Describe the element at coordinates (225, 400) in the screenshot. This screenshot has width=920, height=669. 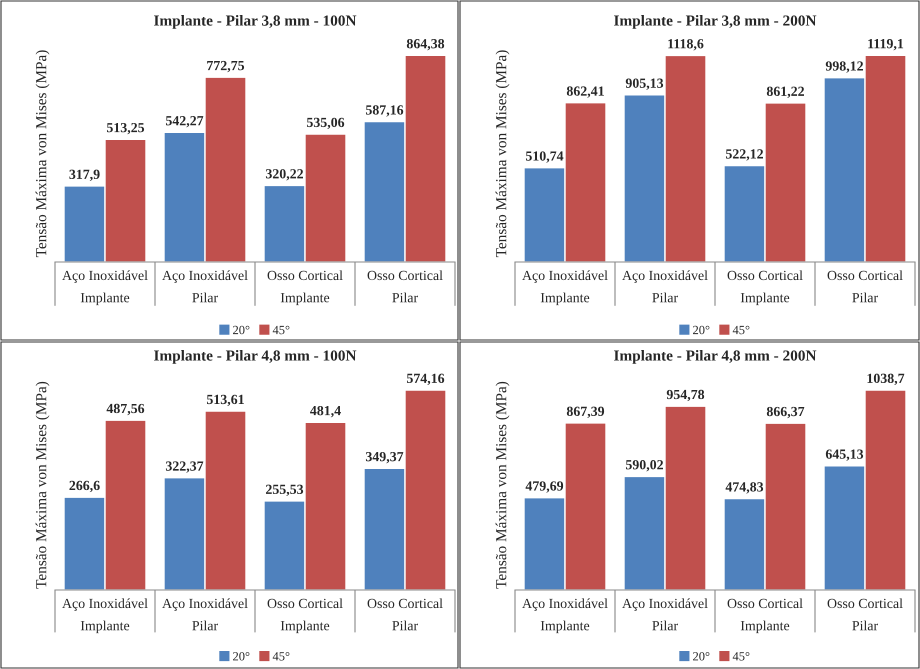
I see `data-label: 513,61` at that location.